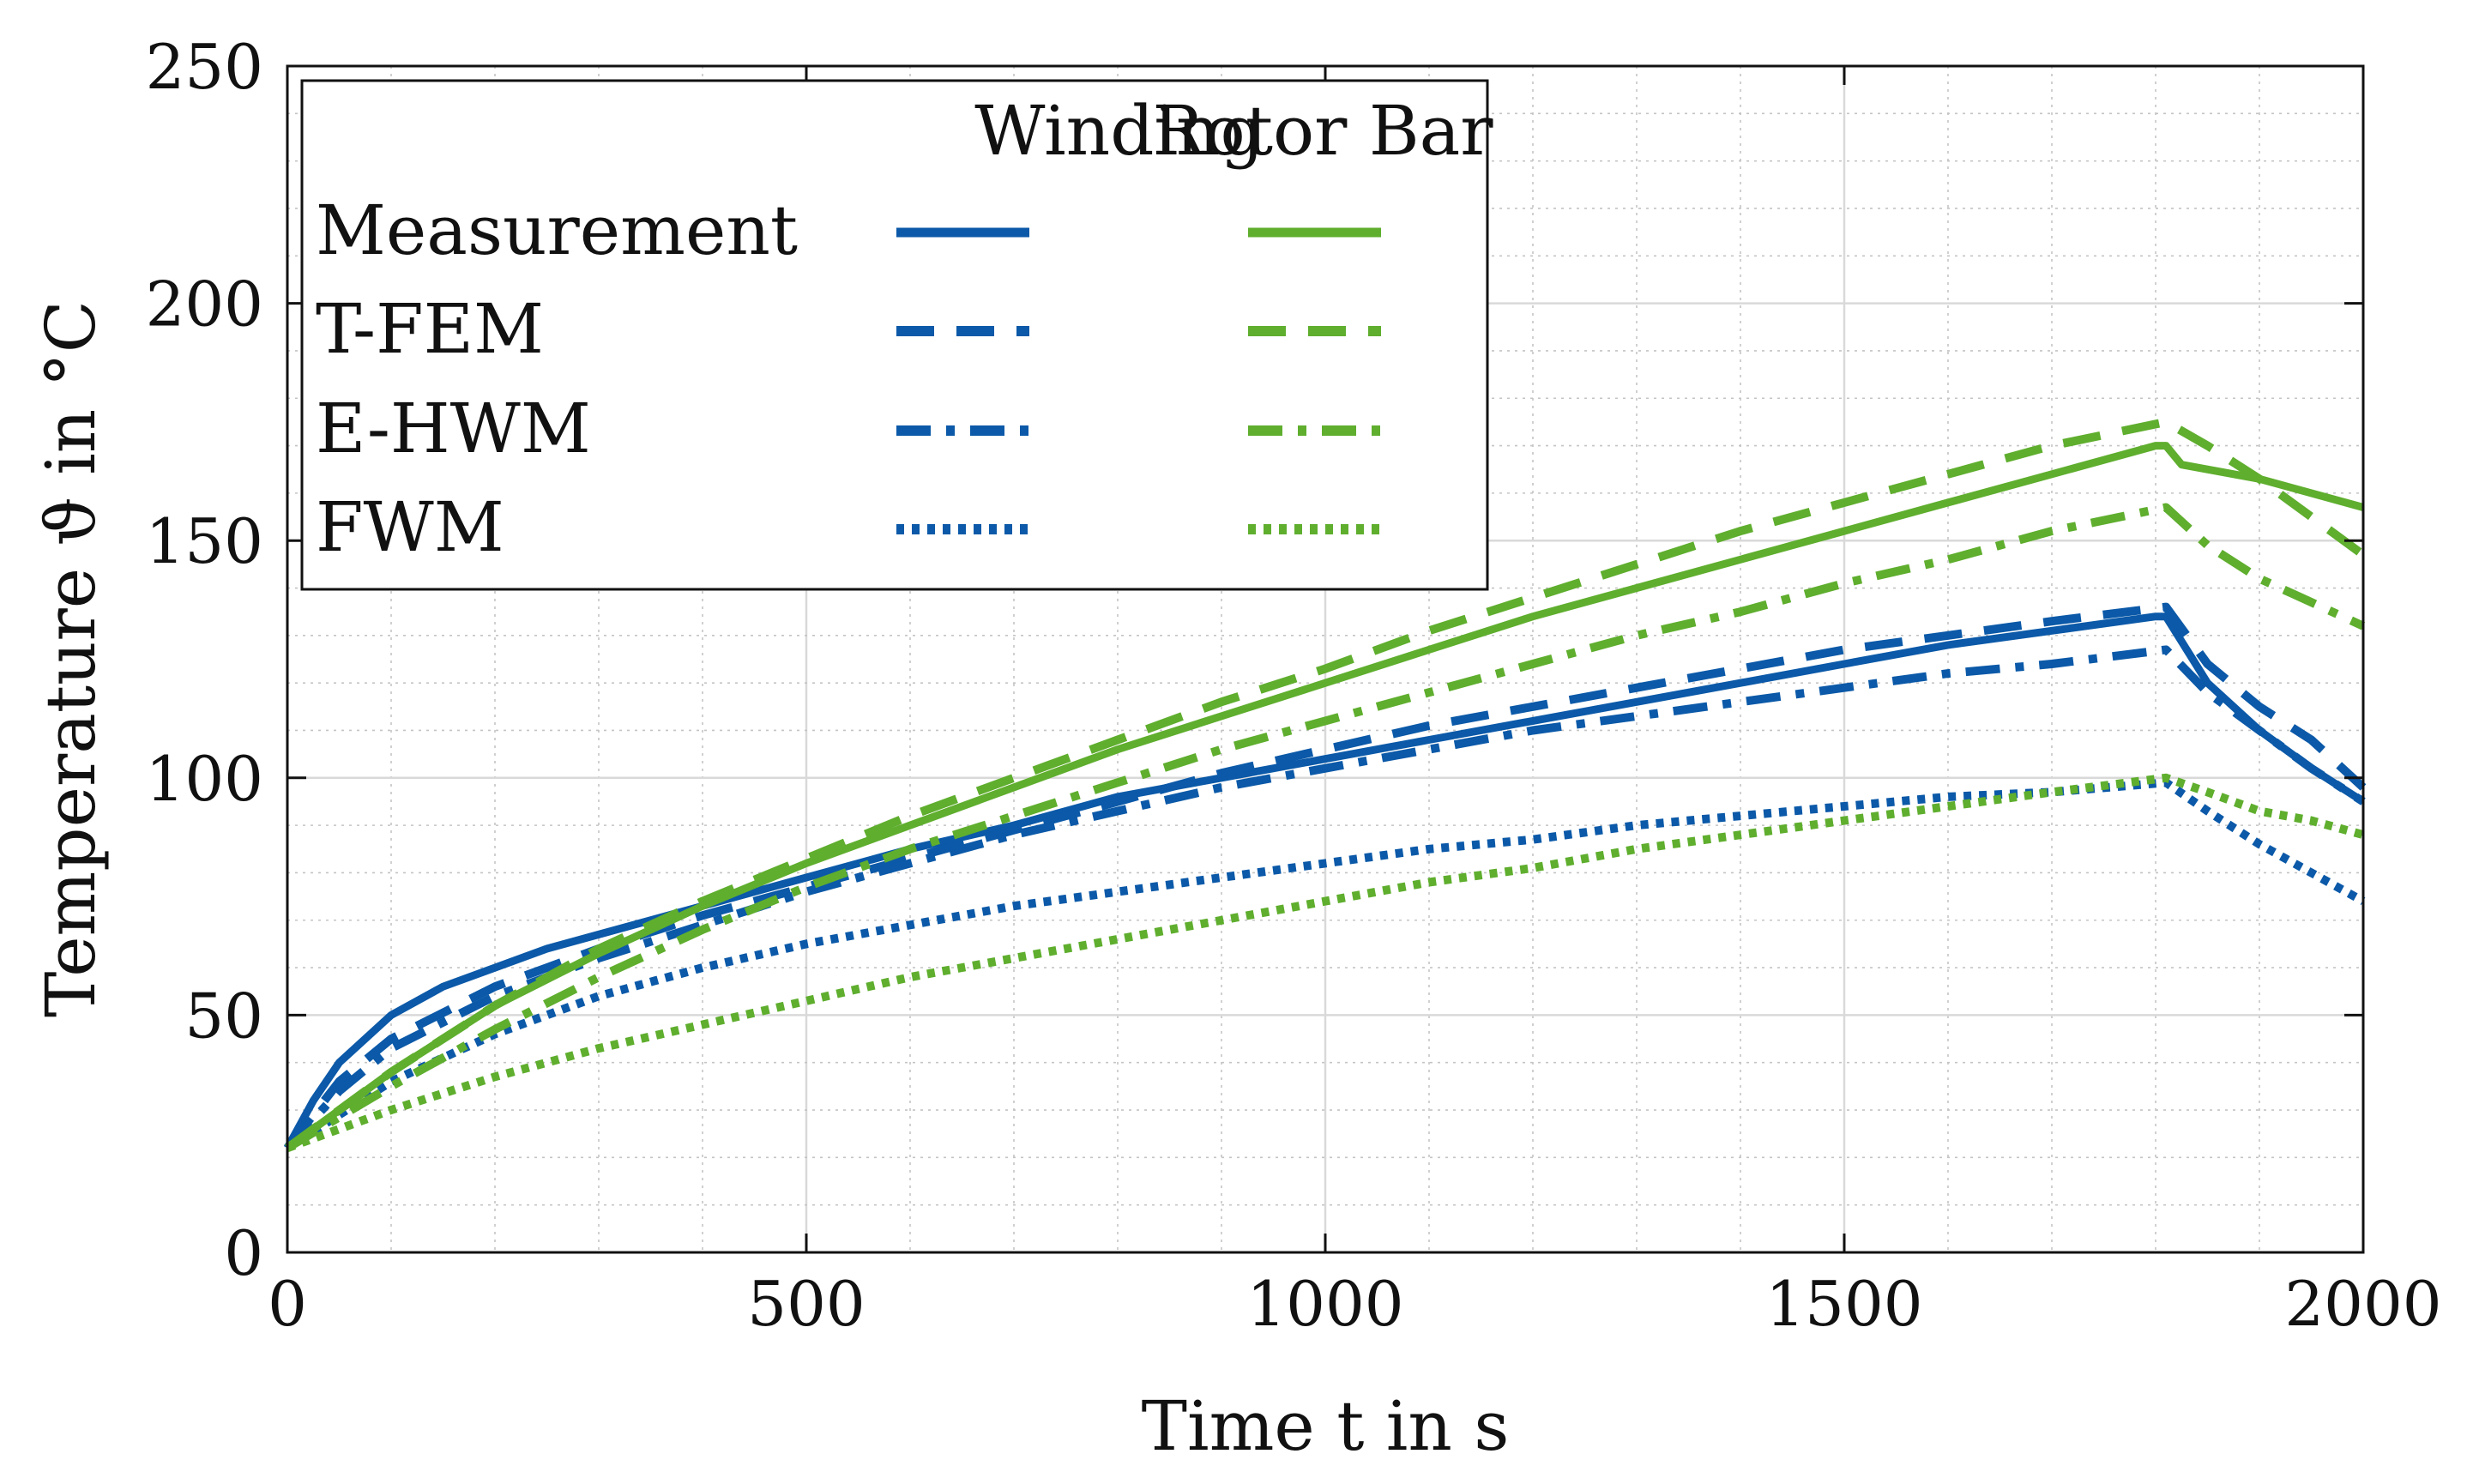  What do you see at coordinates (1322, 131) in the screenshot?
I see `legend-col-header-rotor-bar: Rotor Bar` at bounding box center [1322, 131].